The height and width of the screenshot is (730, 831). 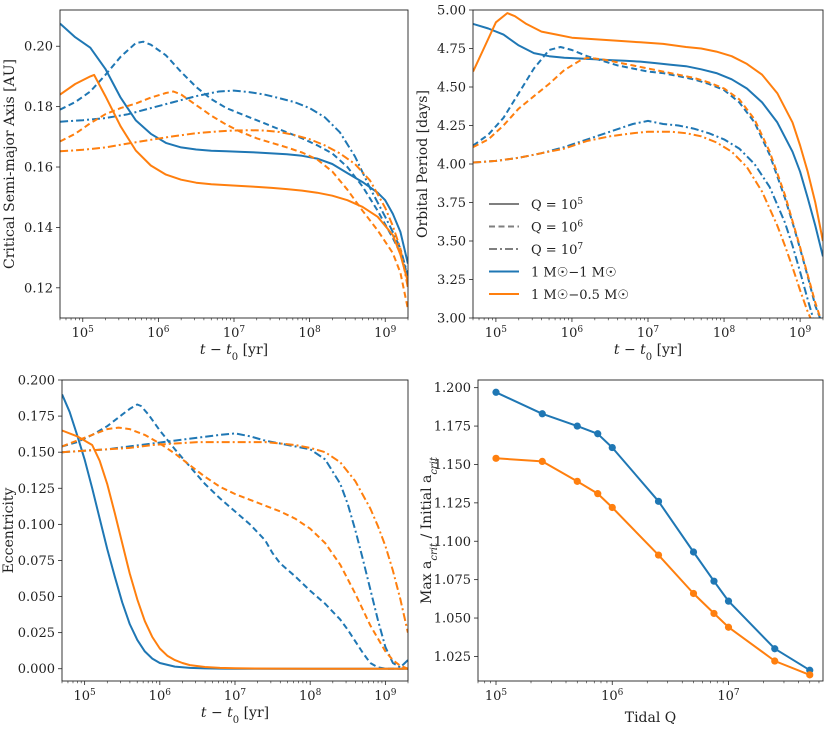 What do you see at coordinates (10, 164) in the screenshot?
I see `y-axis-label: Critical Semi-major Axis [AU]` at bounding box center [10, 164].